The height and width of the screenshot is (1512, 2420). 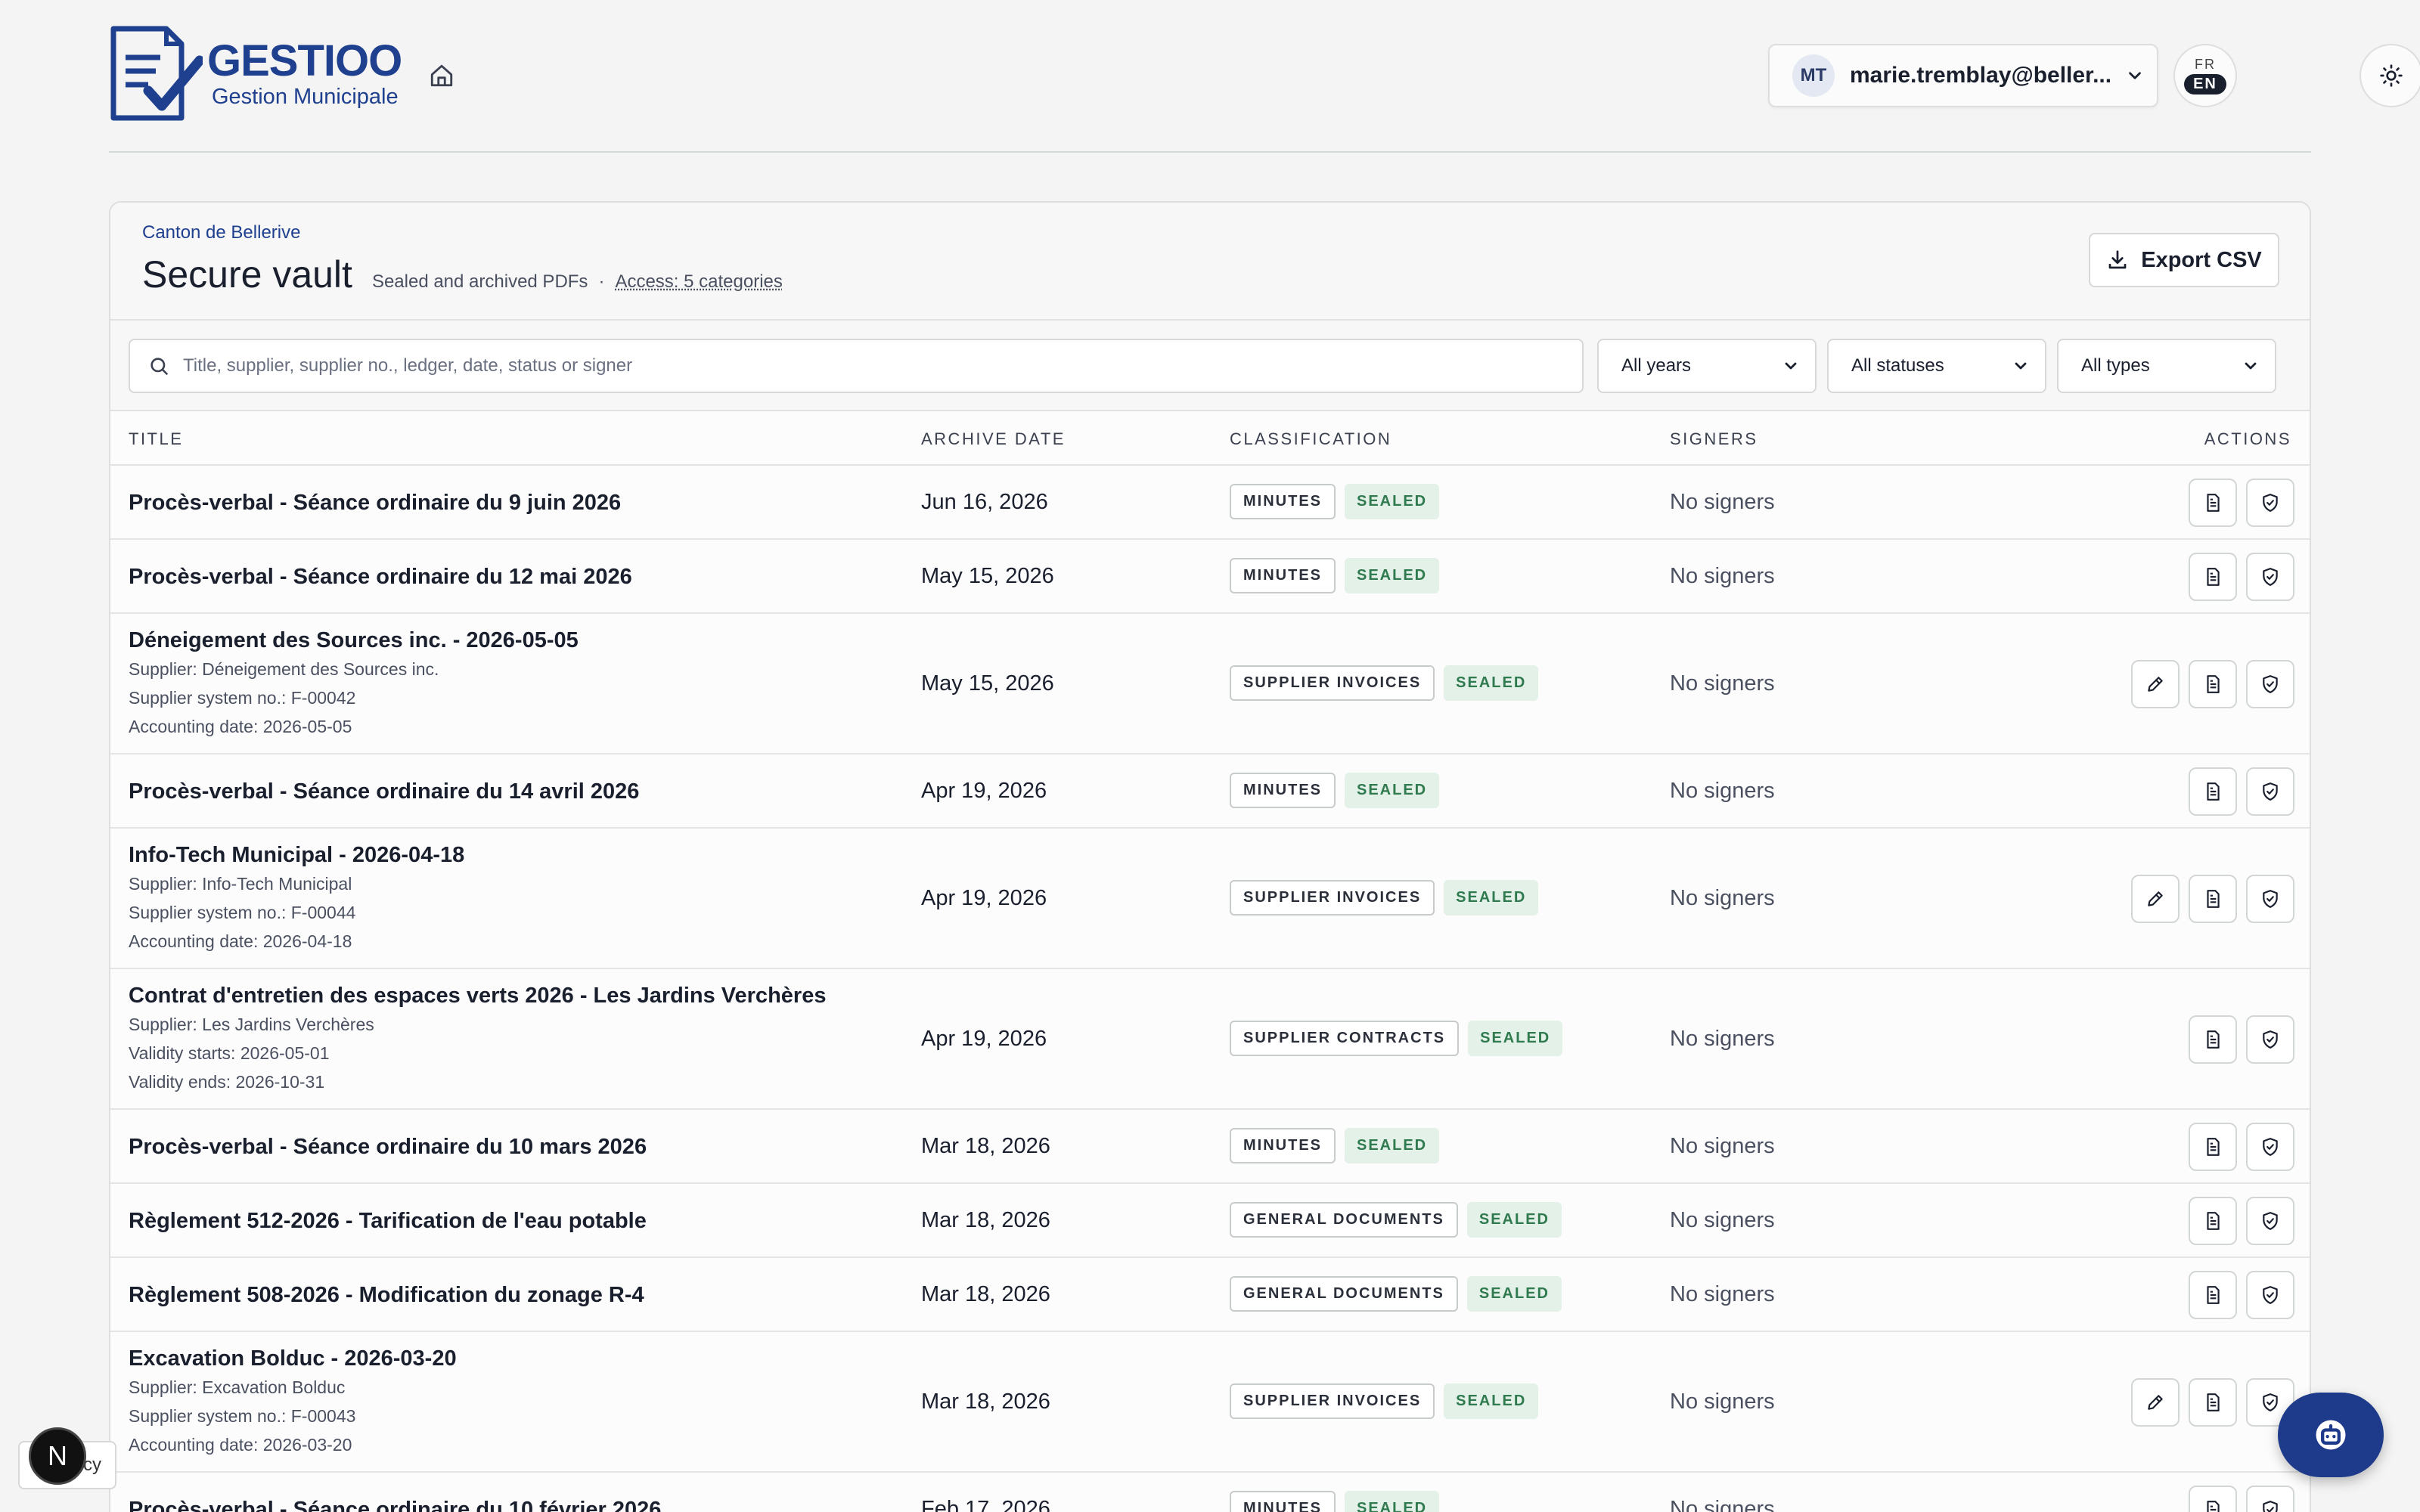 I want to click on access-categories-link: Access: 5 categories, so click(x=698, y=282).